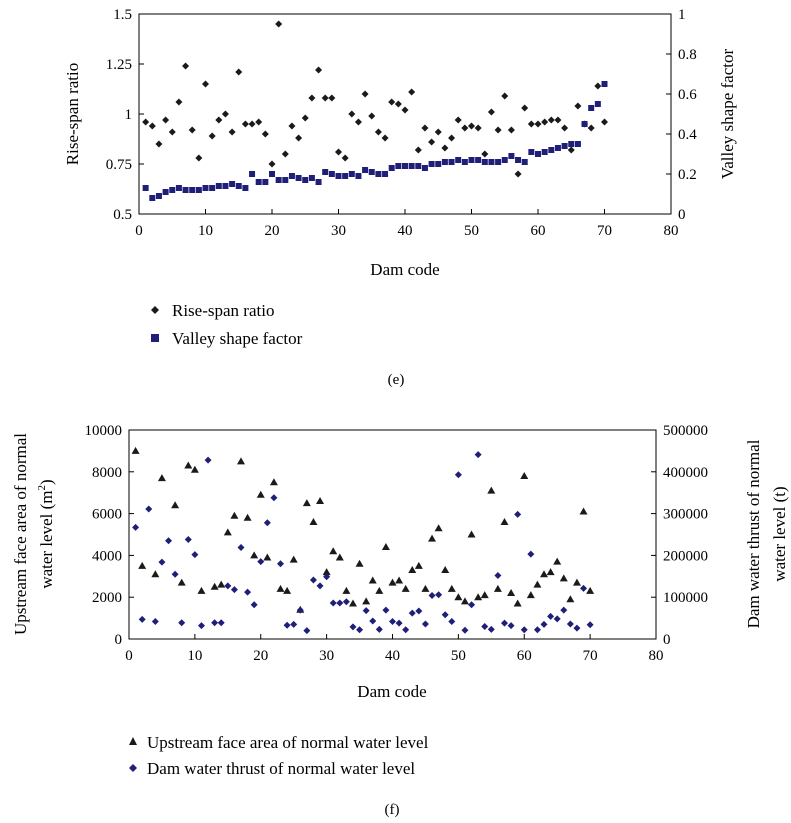  Describe the element at coordinates (590, 656) in the screenshot. I see `chart-f-x-tick-label: 70` at that location.